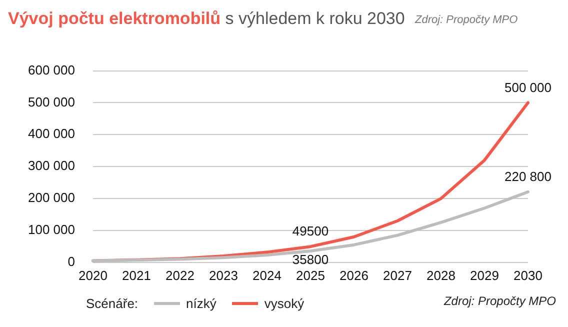  What do you see at coordinates (528, 87) in the screenshot?
I see `data-label: 500 000` at bounding box center [528, 87].